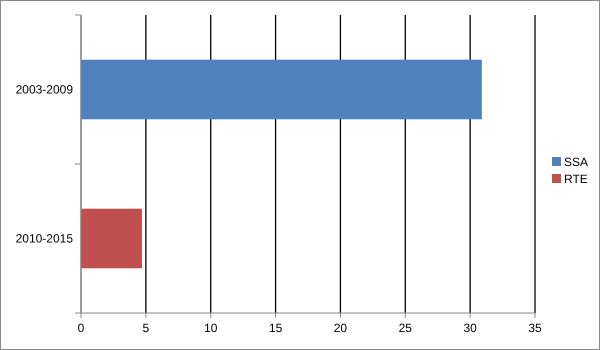 Image resolution: width=600 pixels, height=350 pixels. I want to click on x-tick-label: 10, so click(211, 328).